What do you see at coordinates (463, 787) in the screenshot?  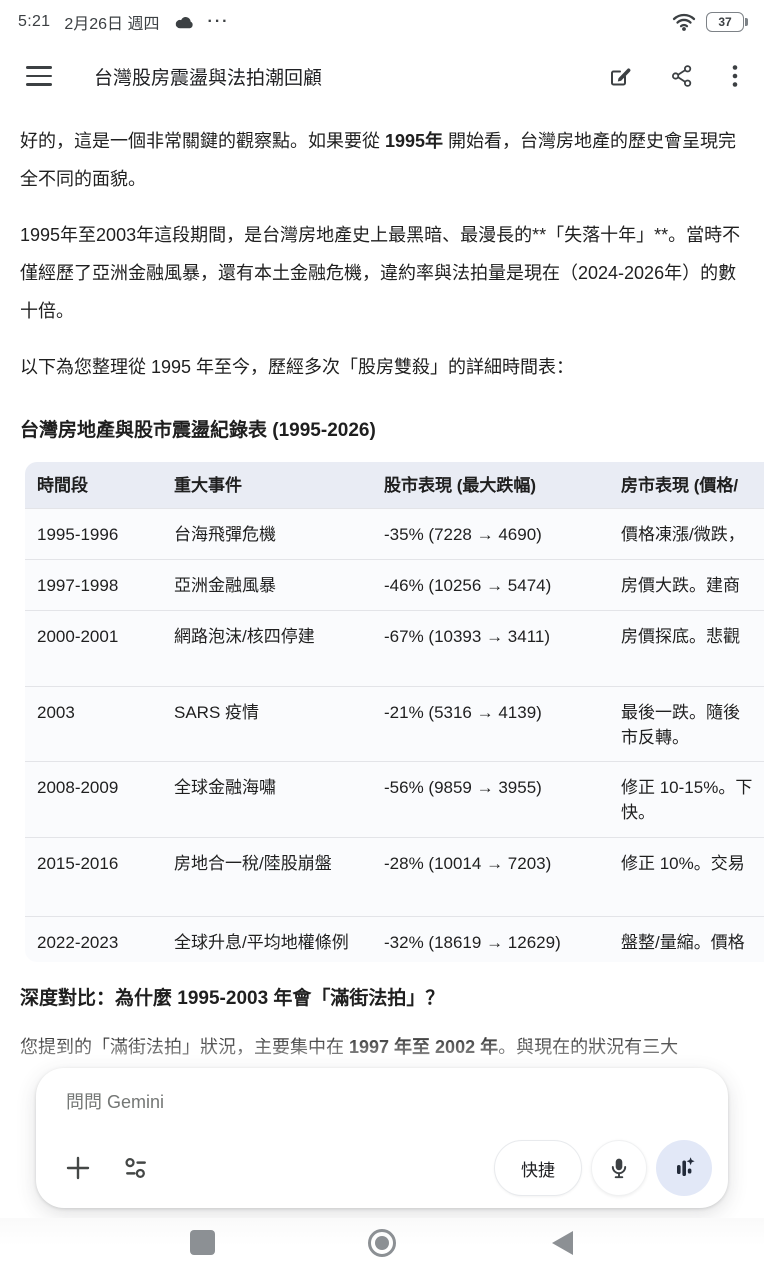 I see `cell-stock: -56% (9859 → 3955)` at bounding box center [463, 787].